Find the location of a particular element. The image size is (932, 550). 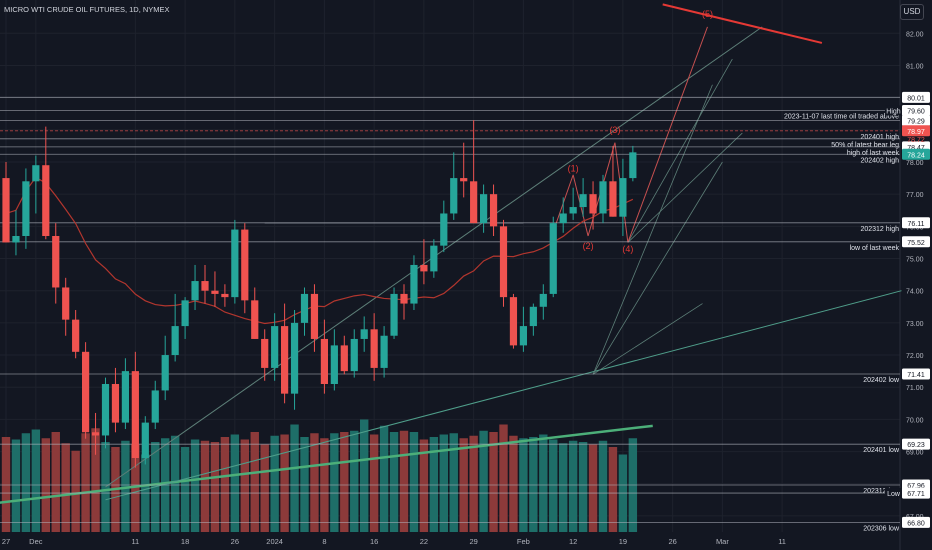

price-tag: 66.80 is located at coordinates (916, 523).